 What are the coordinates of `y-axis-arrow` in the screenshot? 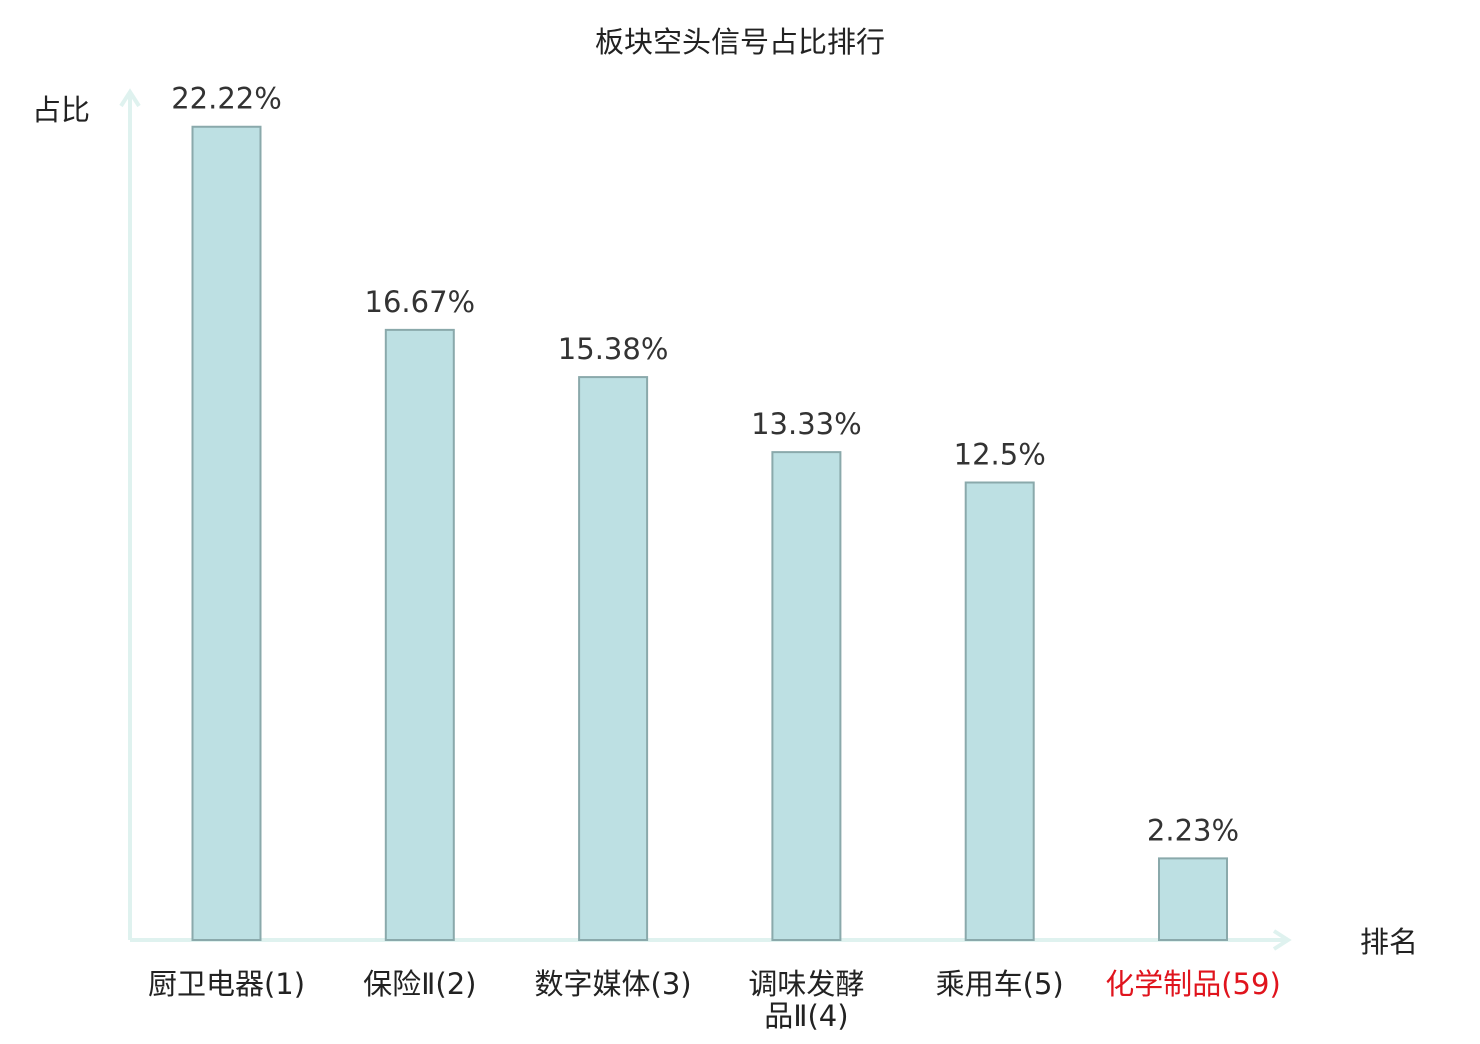 It's located at (130, 98).